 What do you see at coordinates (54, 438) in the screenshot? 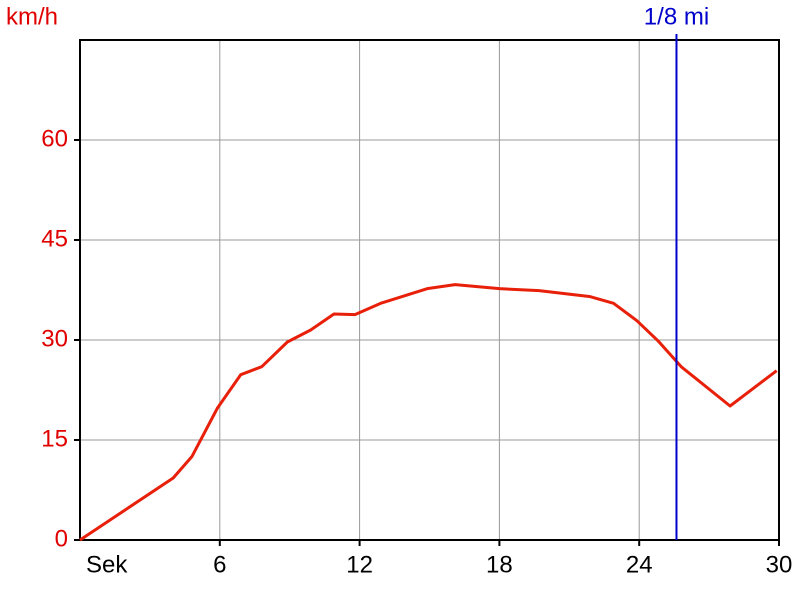
I see `y-tick-label: 15` at bounding box center [54, 438].